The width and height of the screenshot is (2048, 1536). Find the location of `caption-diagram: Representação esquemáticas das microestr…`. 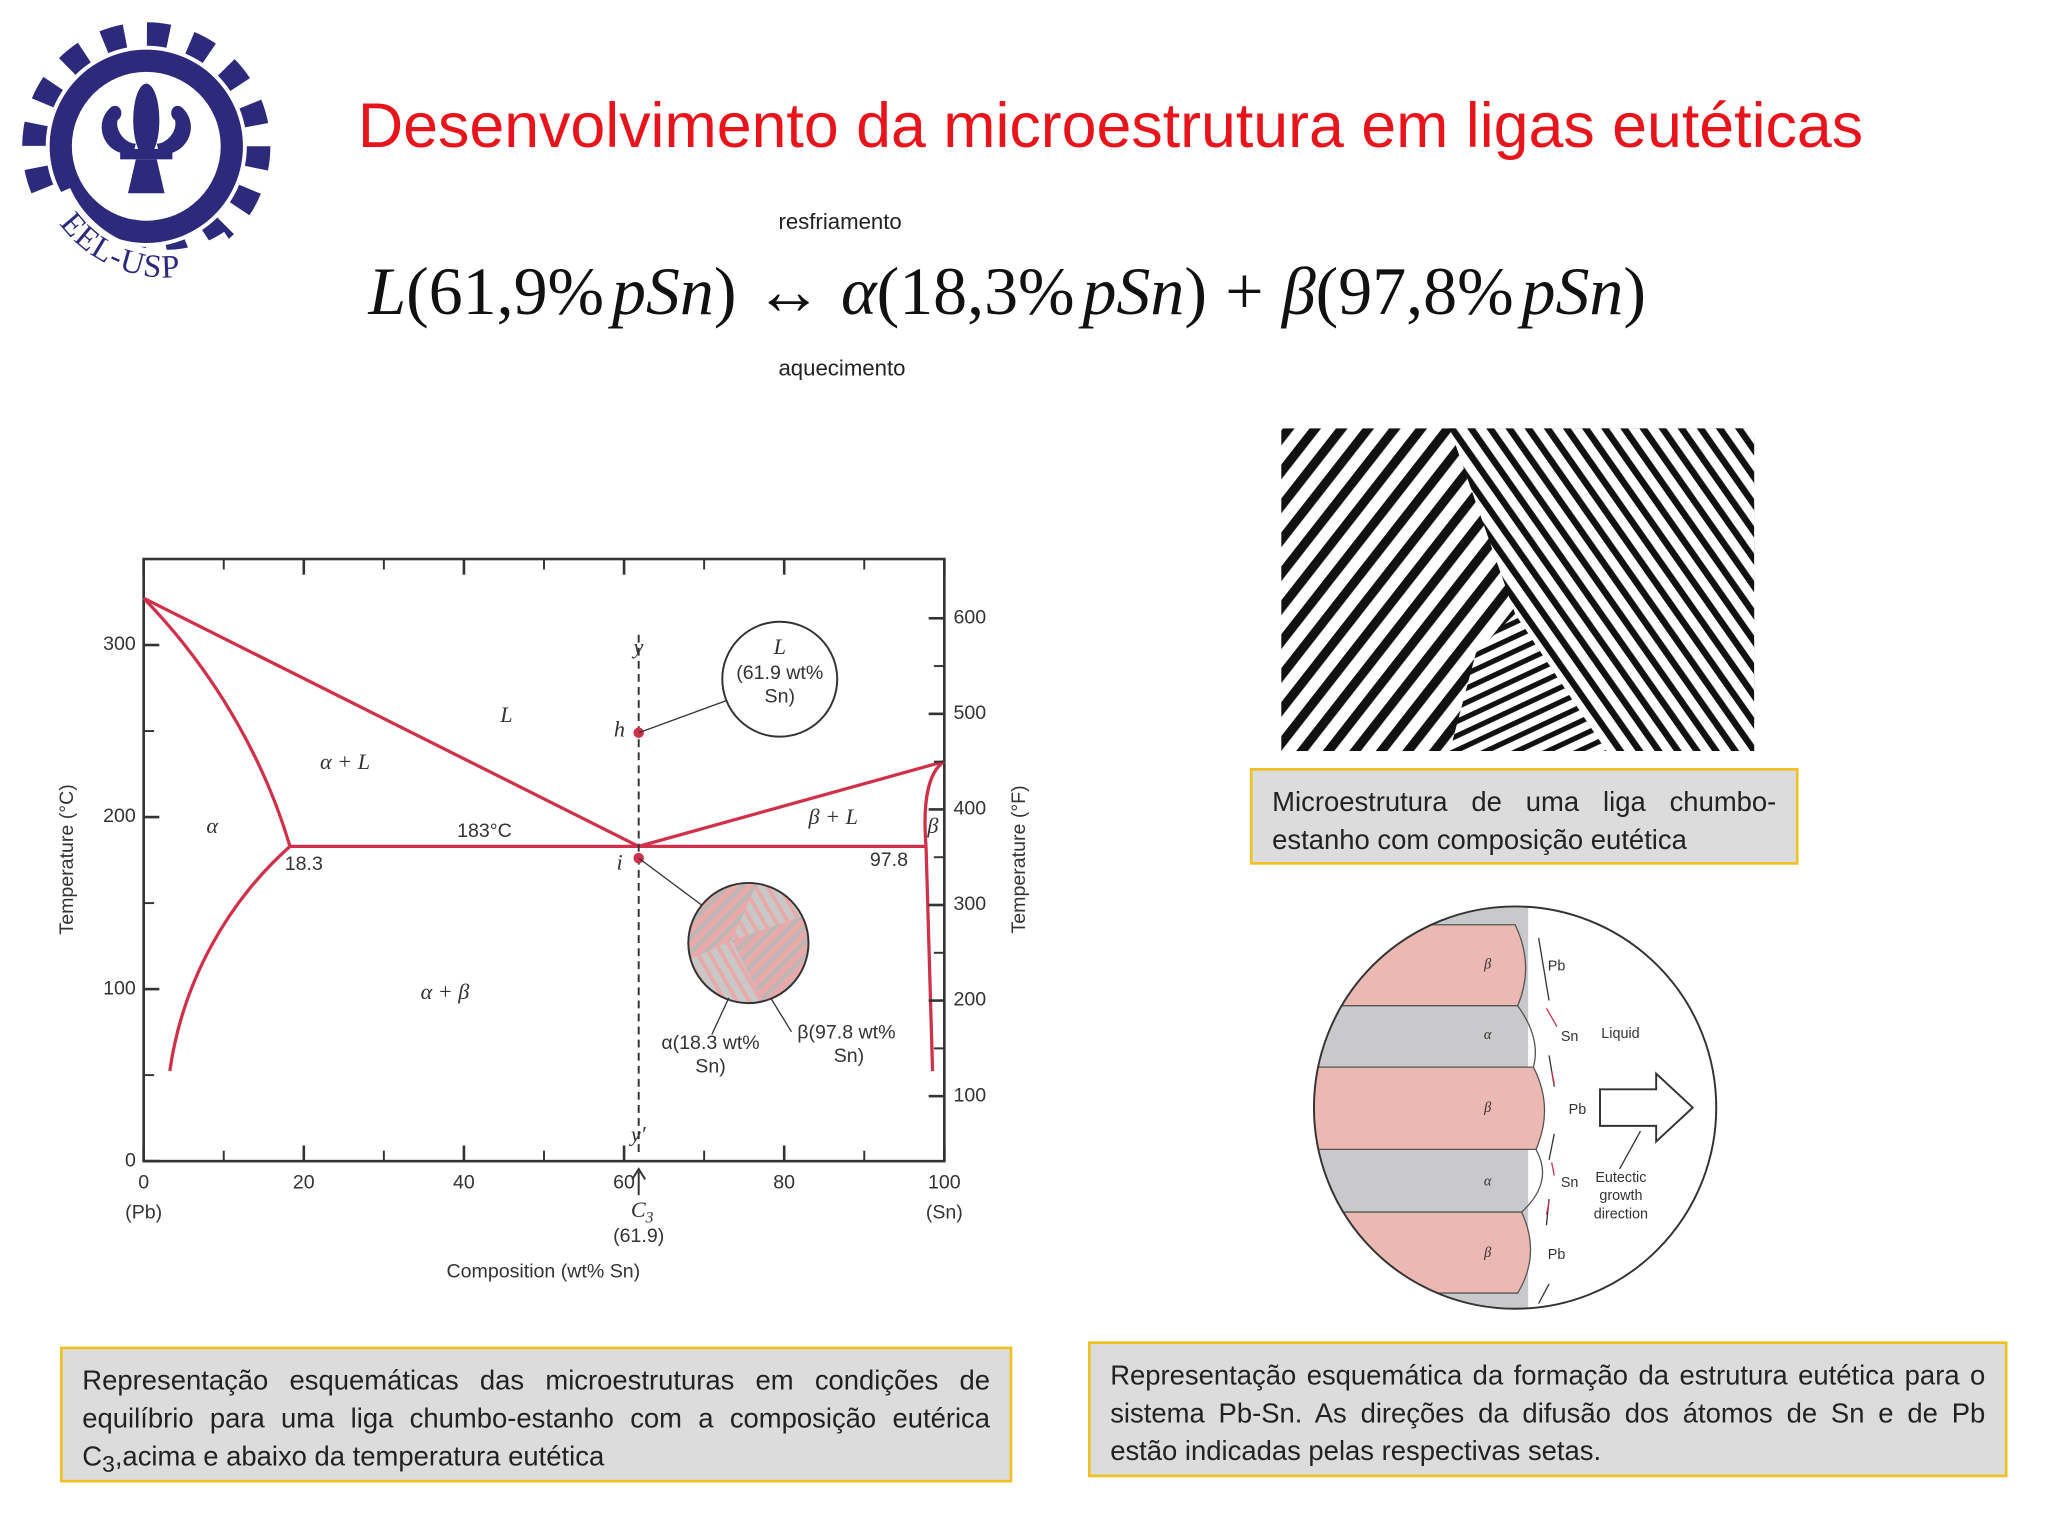

caption-diagram: Representação esquemáticas das microestr… is located at coordinates (536, 1414).